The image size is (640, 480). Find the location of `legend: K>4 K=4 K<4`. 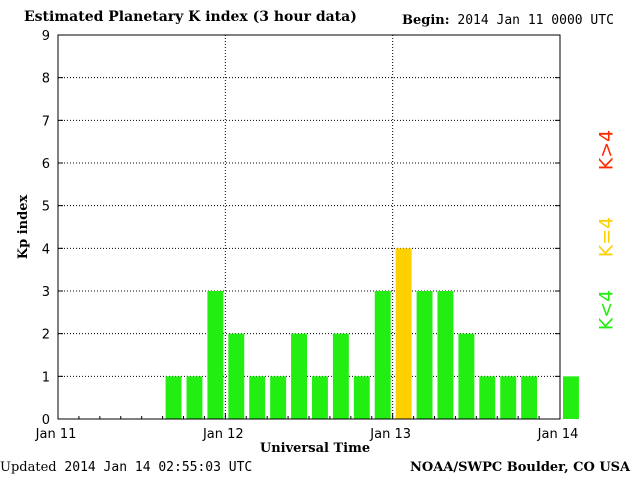

legend: K>4 K=4 K<4 is located at coordinates (607, 230).